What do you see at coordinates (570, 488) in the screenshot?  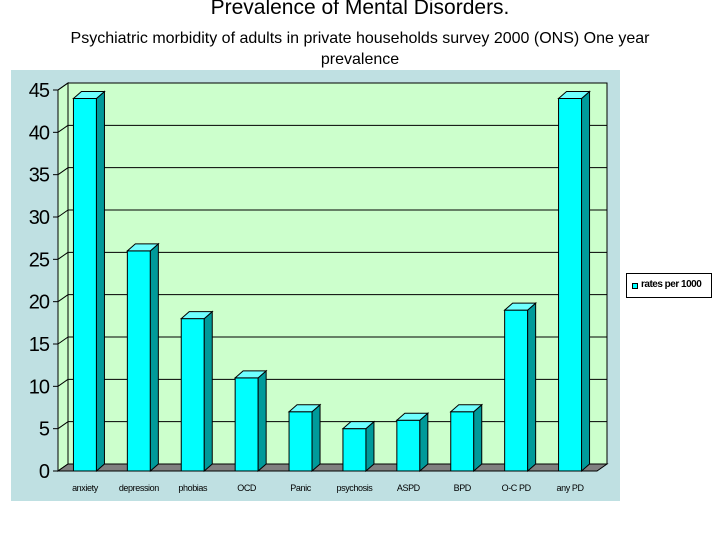 I see `x-tick-label: any PD` at bounding box center [570, 488].